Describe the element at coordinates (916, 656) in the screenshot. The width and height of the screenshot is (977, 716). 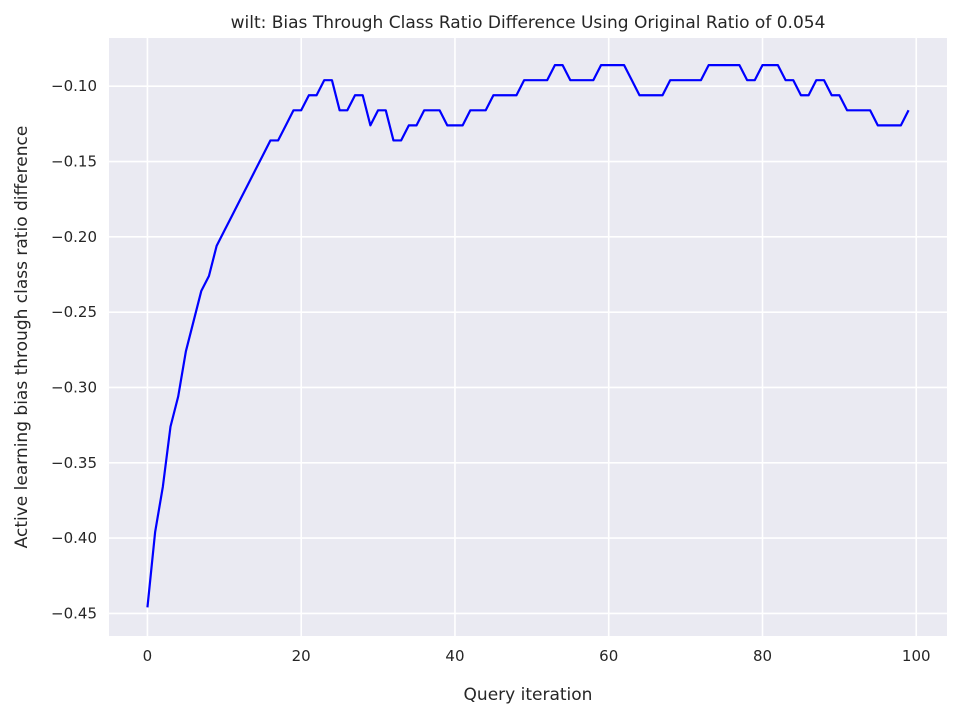
I see `x-tick-label: 100` at that location.